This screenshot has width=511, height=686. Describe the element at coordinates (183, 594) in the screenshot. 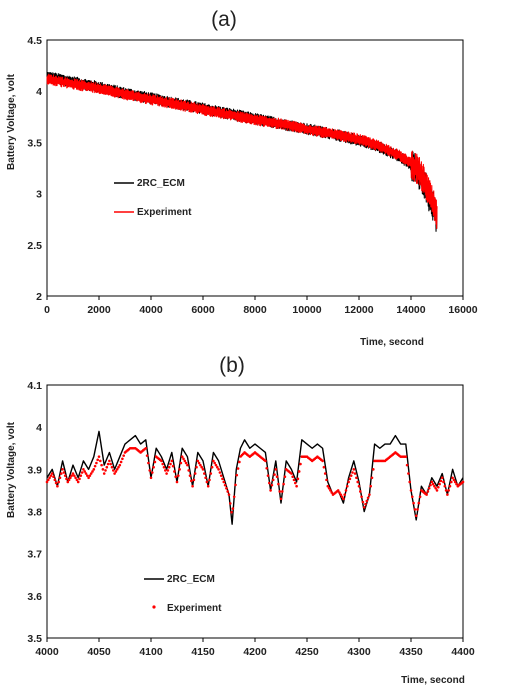

I see `legend-b: 2RC_ECM Experiment` at that location.